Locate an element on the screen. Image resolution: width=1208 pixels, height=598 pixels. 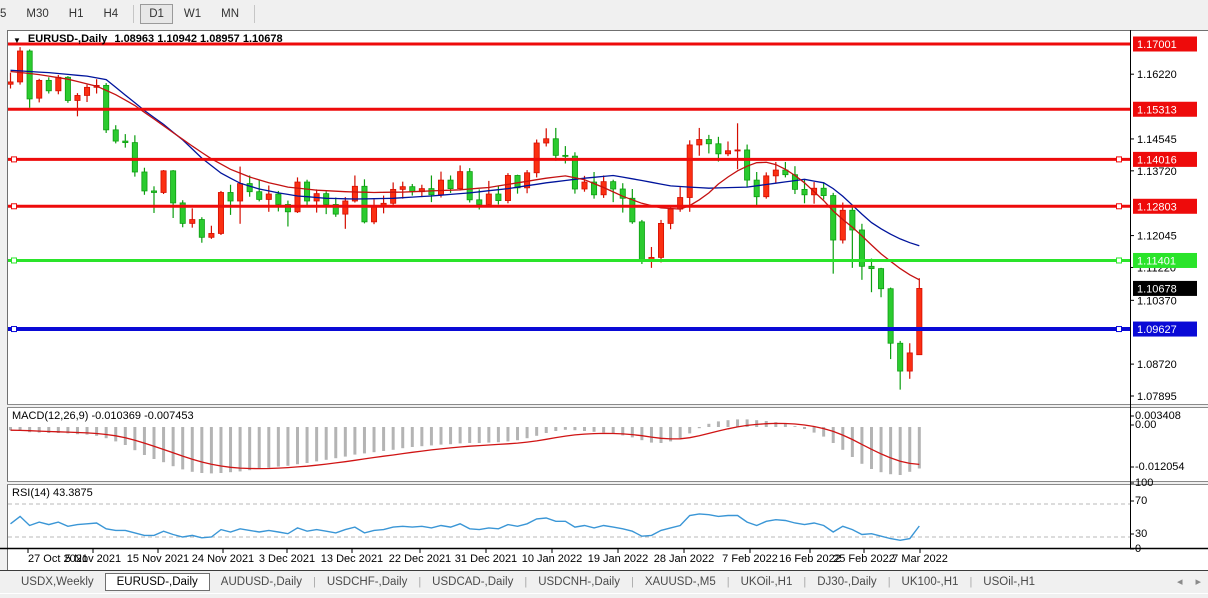
date-axis-label: 7 Mar 2022 is located at coordinates (920, 559).